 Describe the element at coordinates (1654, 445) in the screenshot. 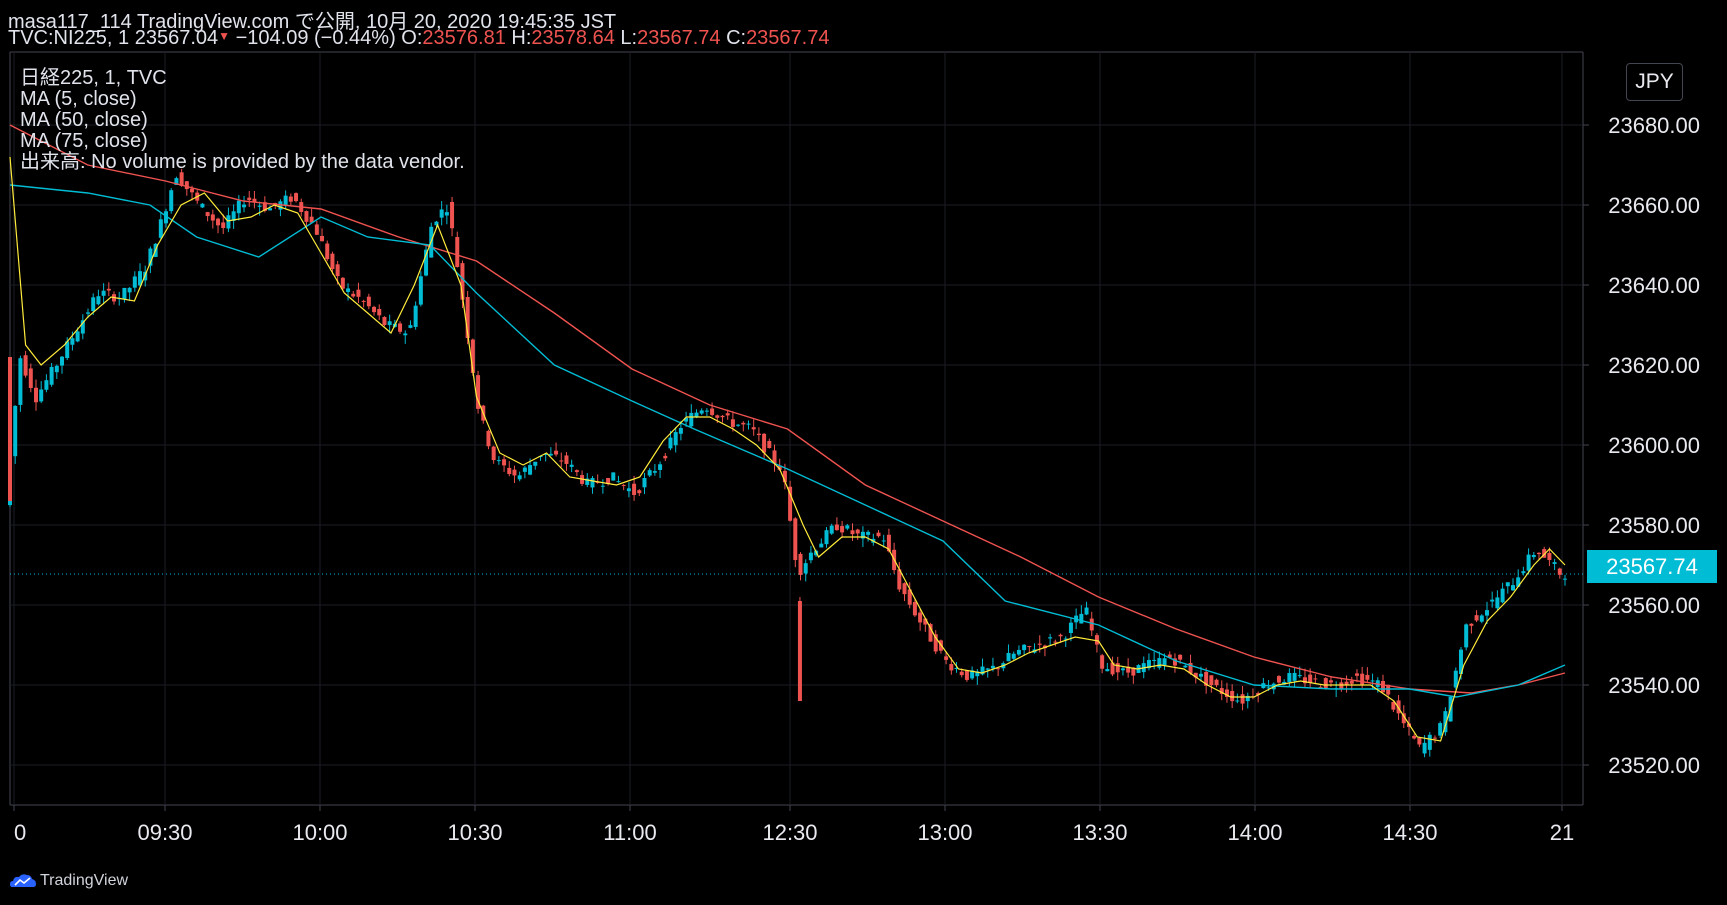

I see `y-tick-label: 23600.00` at that location.